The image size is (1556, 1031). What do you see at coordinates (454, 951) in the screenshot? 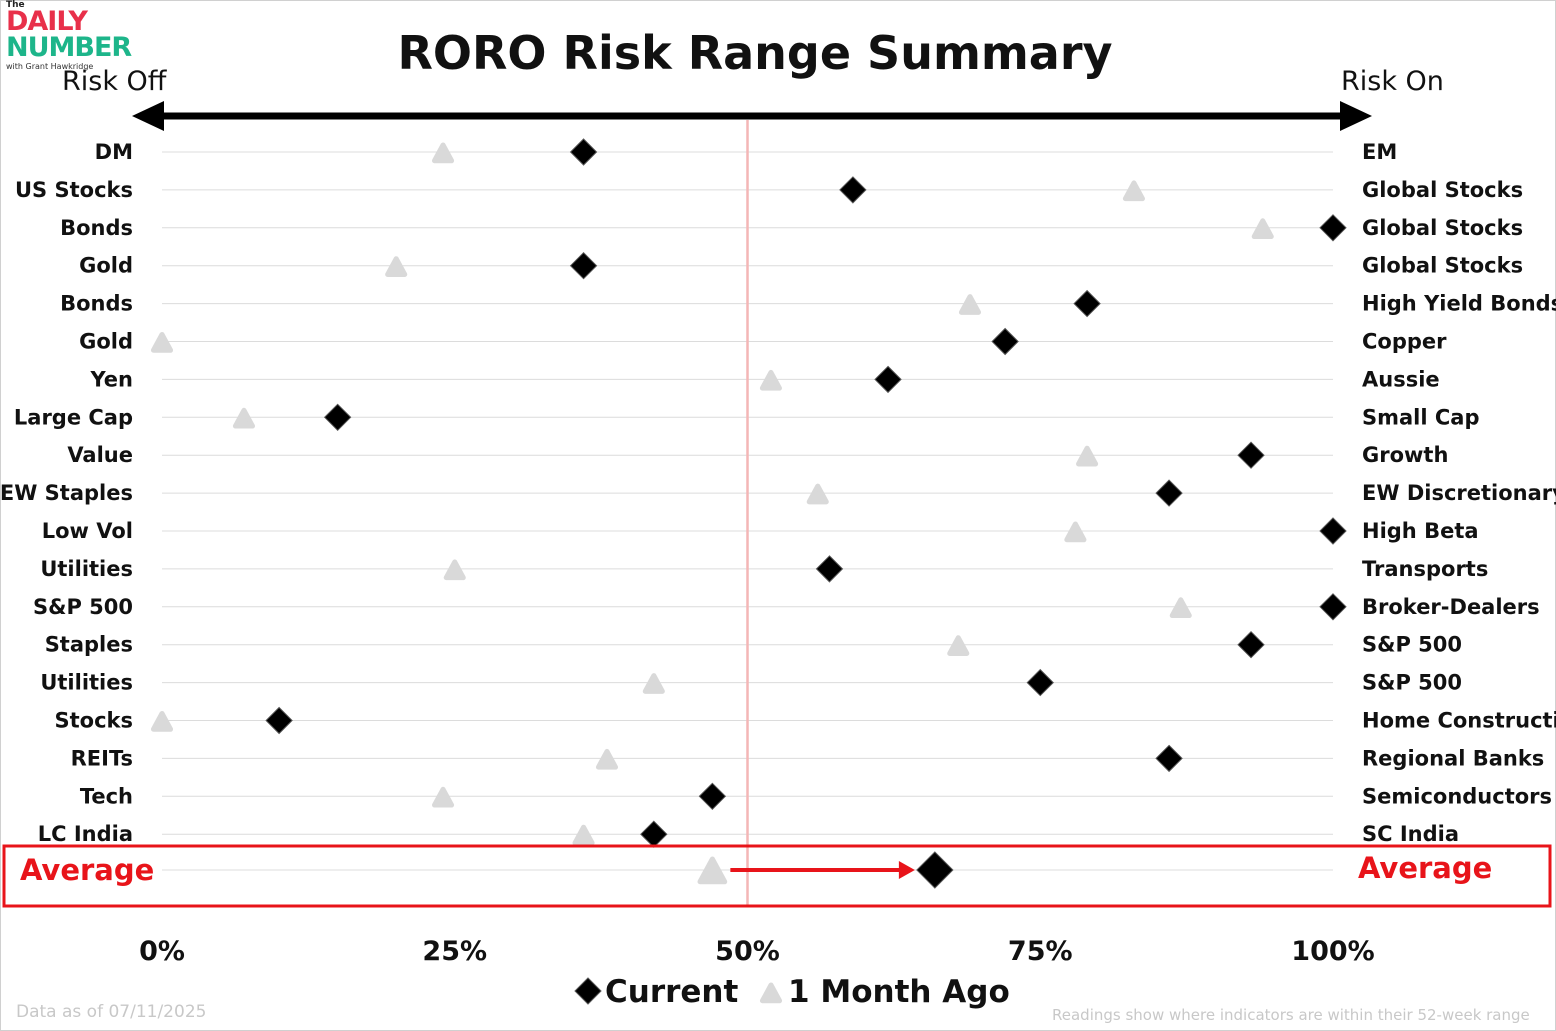
I see `x-tick-label: 25%` at bounding box center [454, 951].